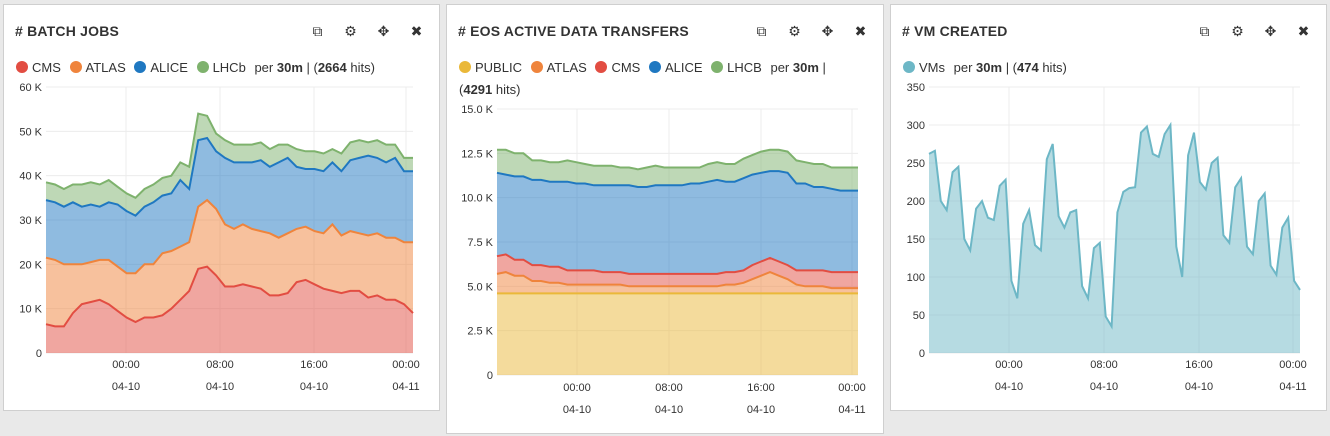  Describe the element at coordinates (30, 310) in the screenshot. I see `y-tick-label: 10 K` at that location.